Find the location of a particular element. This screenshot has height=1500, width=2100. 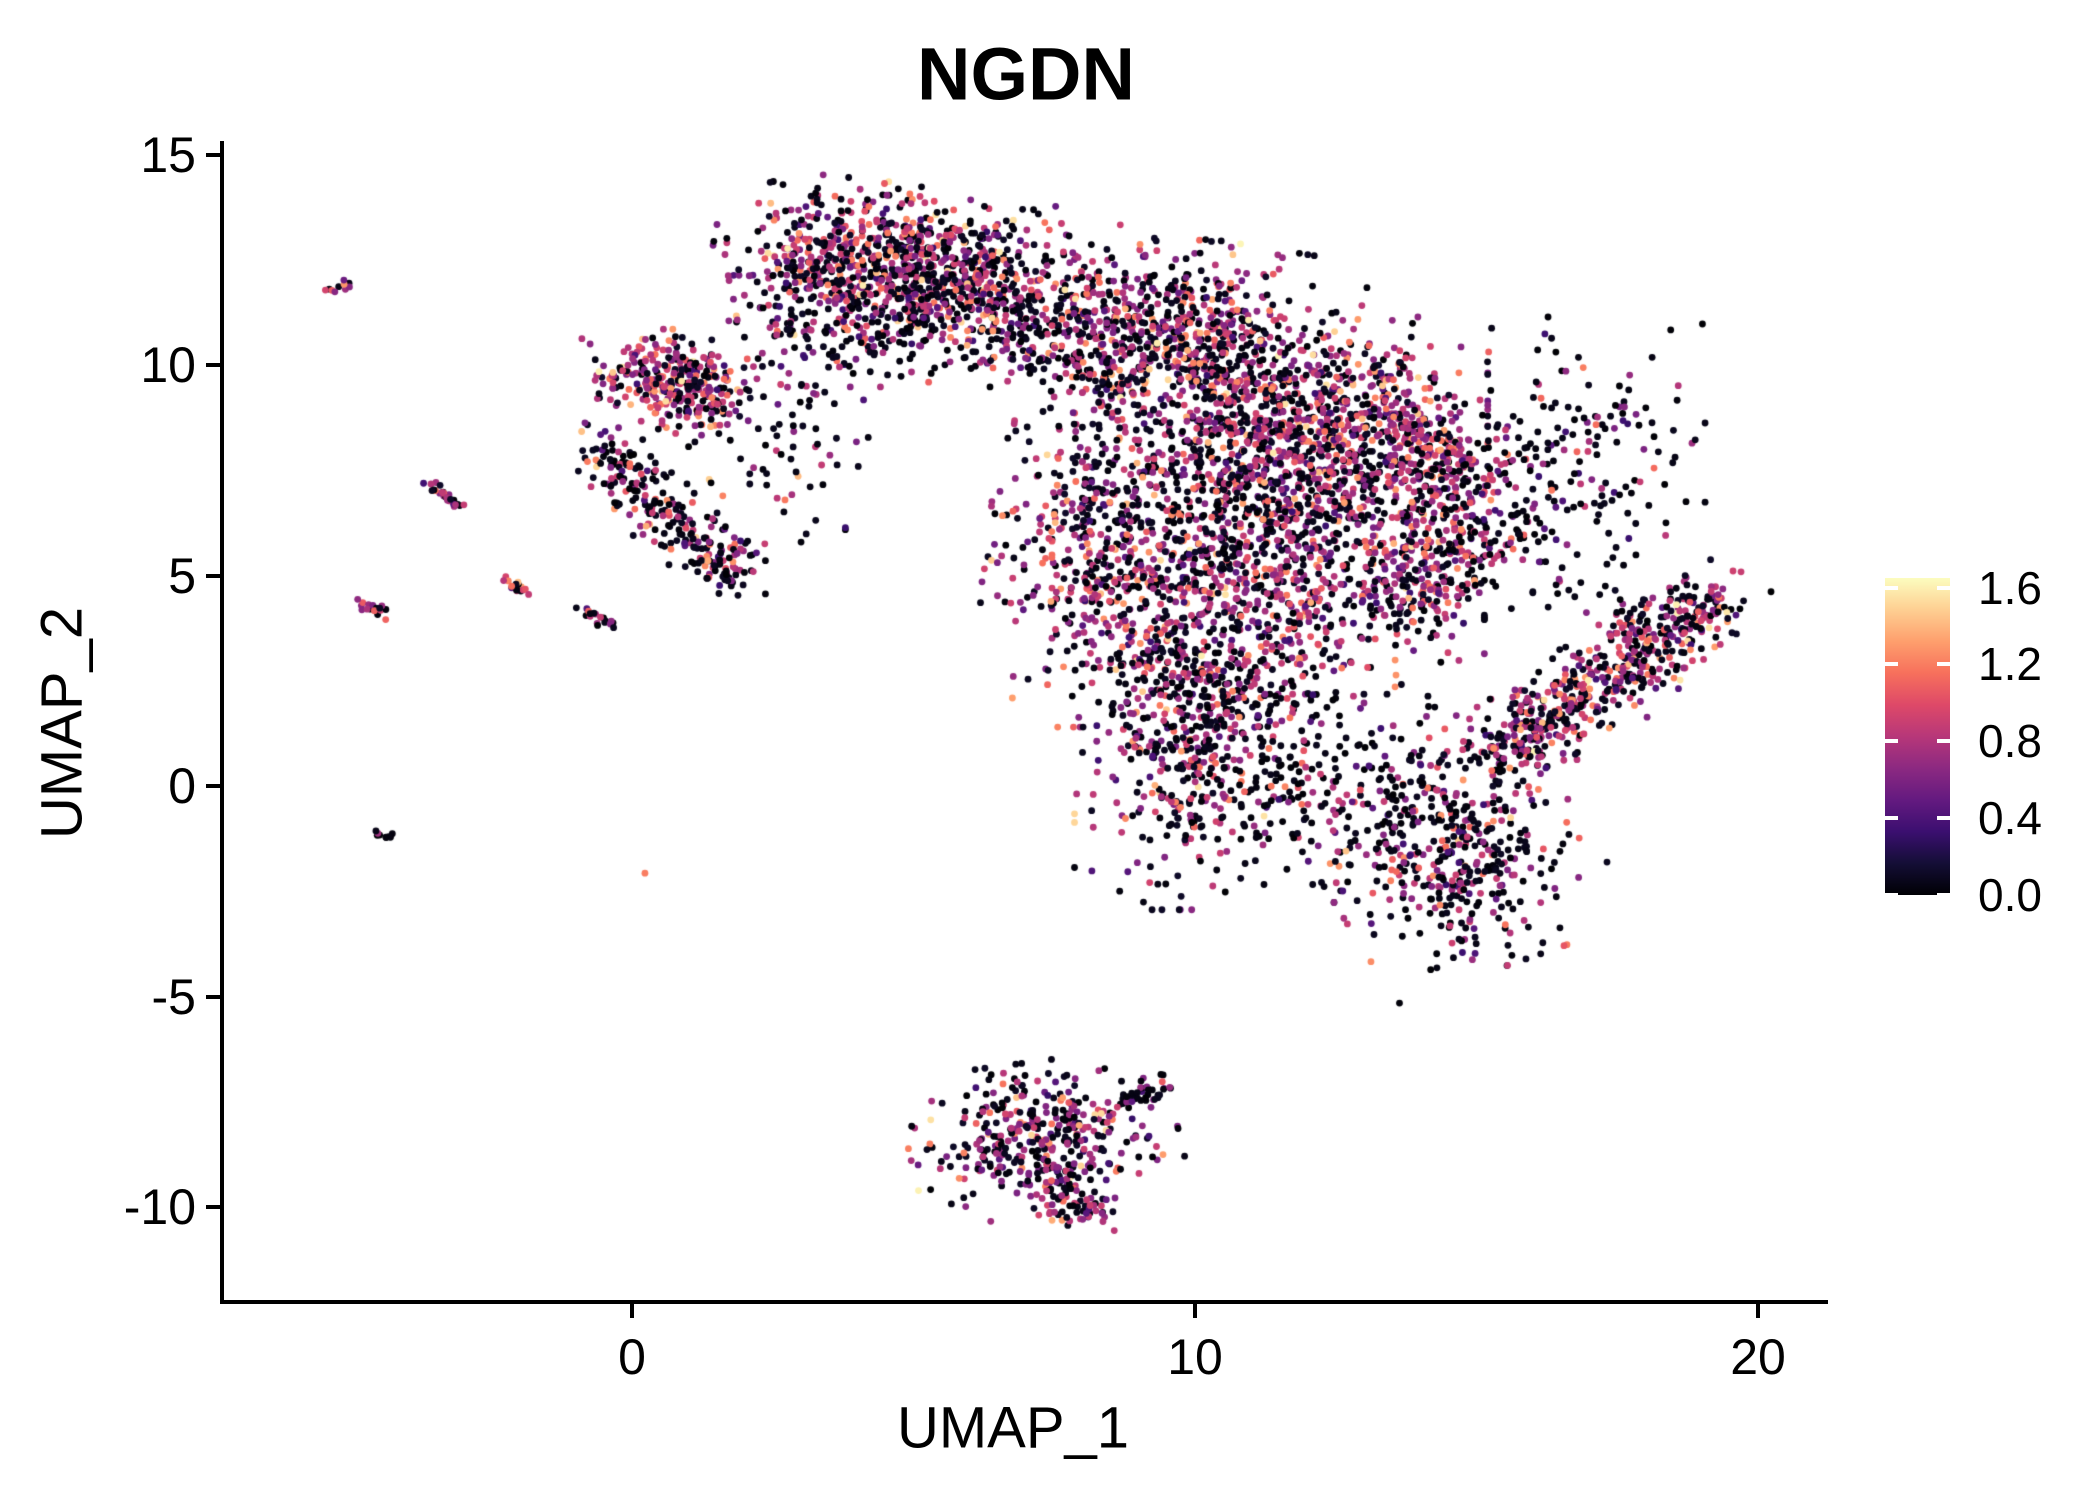

y-tick-label: -5 is located at coordinates (173, 996).